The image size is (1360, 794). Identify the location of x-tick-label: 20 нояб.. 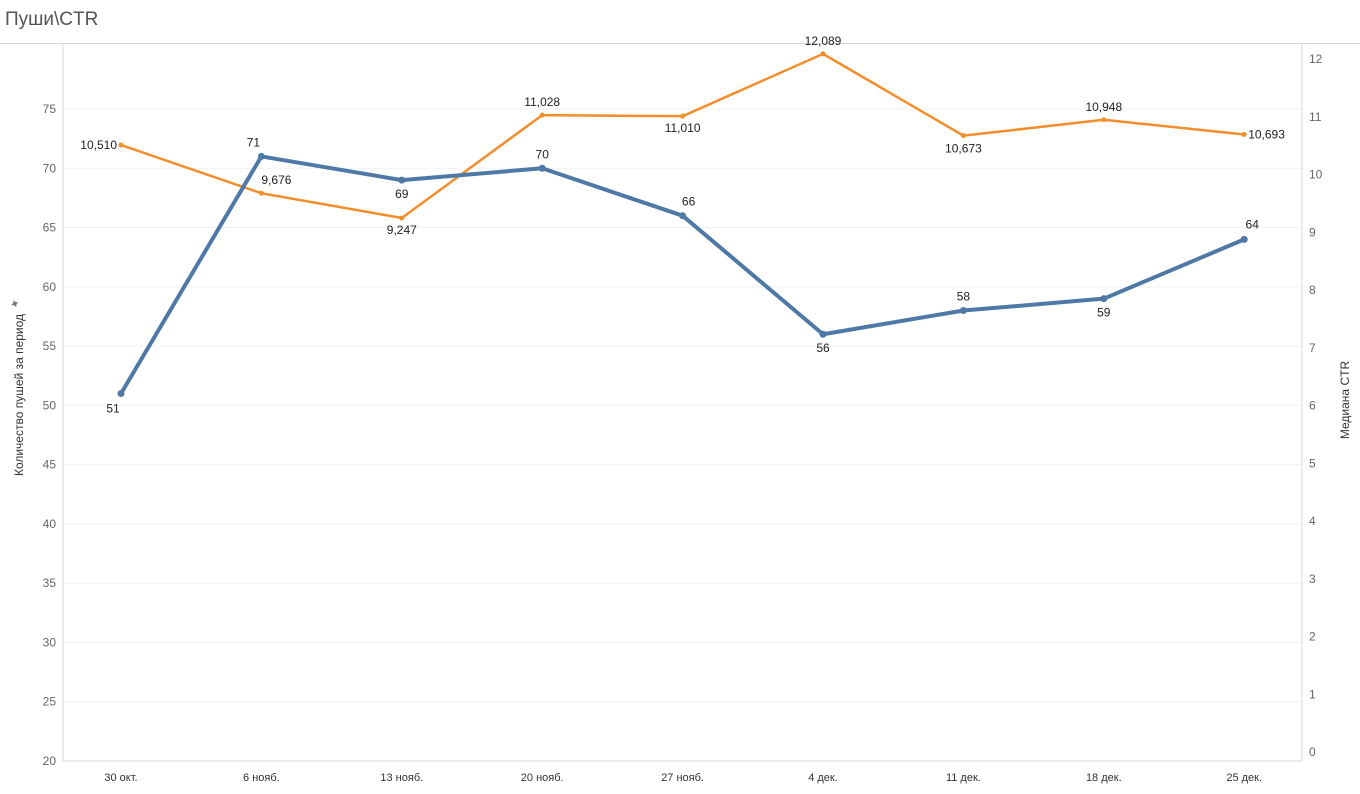
(542, 778).